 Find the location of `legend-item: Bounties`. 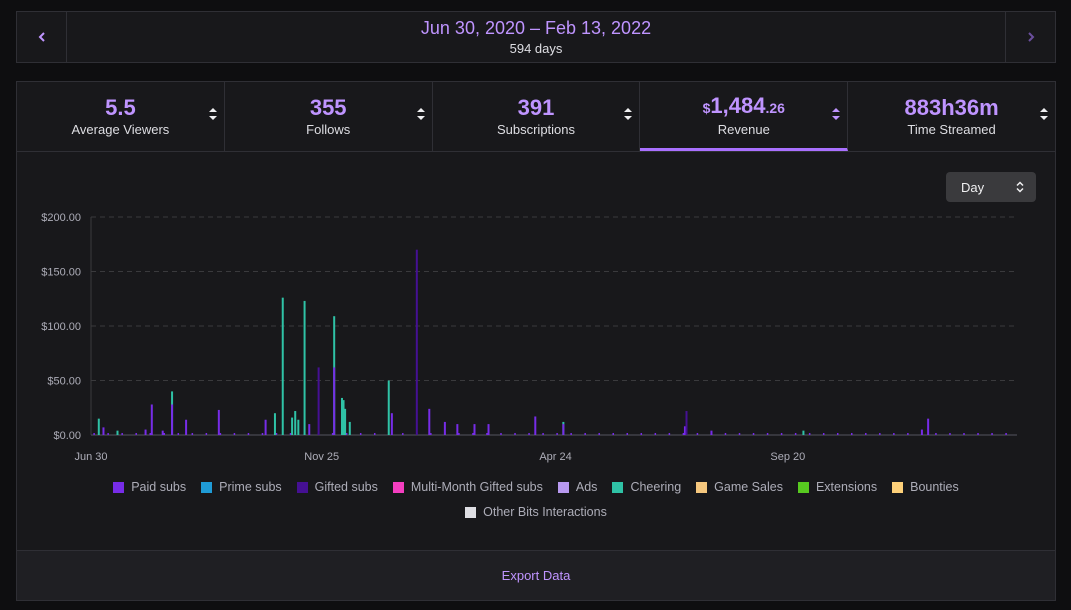

legend-item: Bounties is located at coordinates (925, 487).